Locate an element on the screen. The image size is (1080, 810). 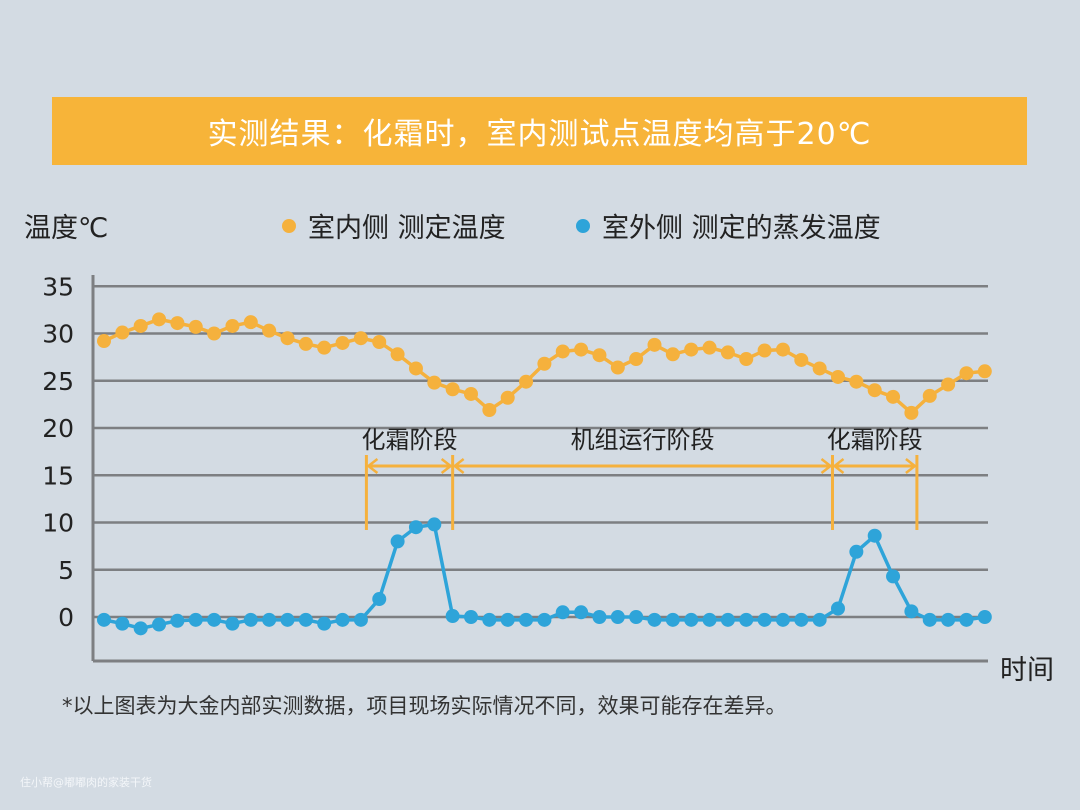
x-axis-label: 时间 is located at coordinates (1027, 670).